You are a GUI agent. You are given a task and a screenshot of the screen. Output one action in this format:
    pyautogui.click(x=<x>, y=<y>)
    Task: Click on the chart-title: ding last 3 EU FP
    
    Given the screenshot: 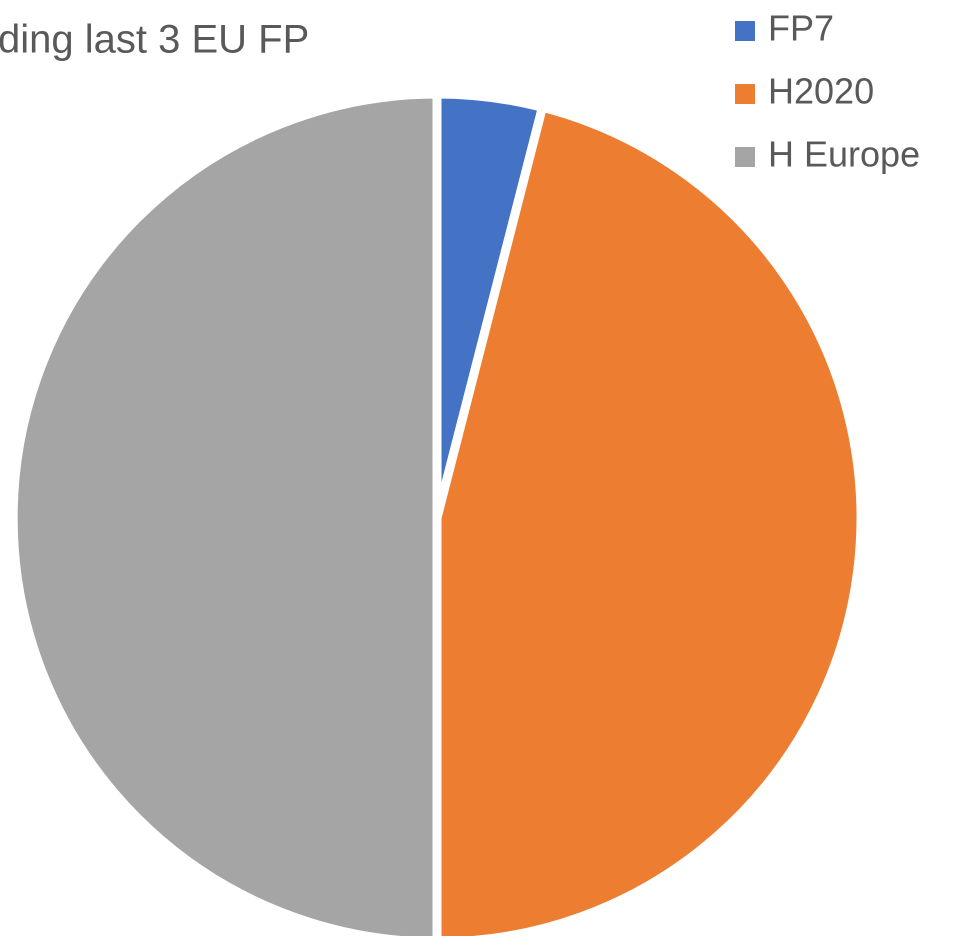 What is the action you would take?
    pyautogui.click(x=154, y=40)
    